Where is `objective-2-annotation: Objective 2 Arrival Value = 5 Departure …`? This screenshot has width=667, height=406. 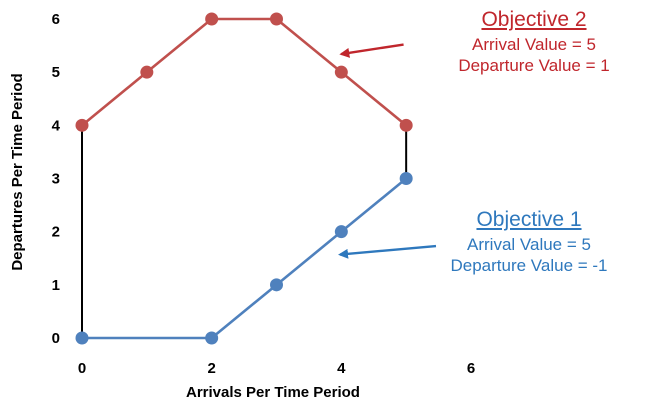
objective-2-annotation: Objective 2 Arrival Value = 5 Departure … is located at coordinates (533, 42).